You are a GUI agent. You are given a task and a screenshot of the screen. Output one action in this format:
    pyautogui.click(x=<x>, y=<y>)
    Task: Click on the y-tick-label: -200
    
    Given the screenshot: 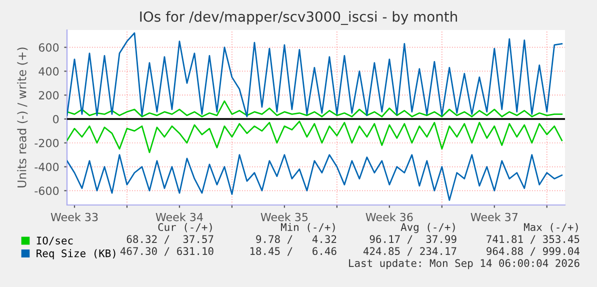 What is the action you would take?
    pyautogui.click(x=46, y=143)
    